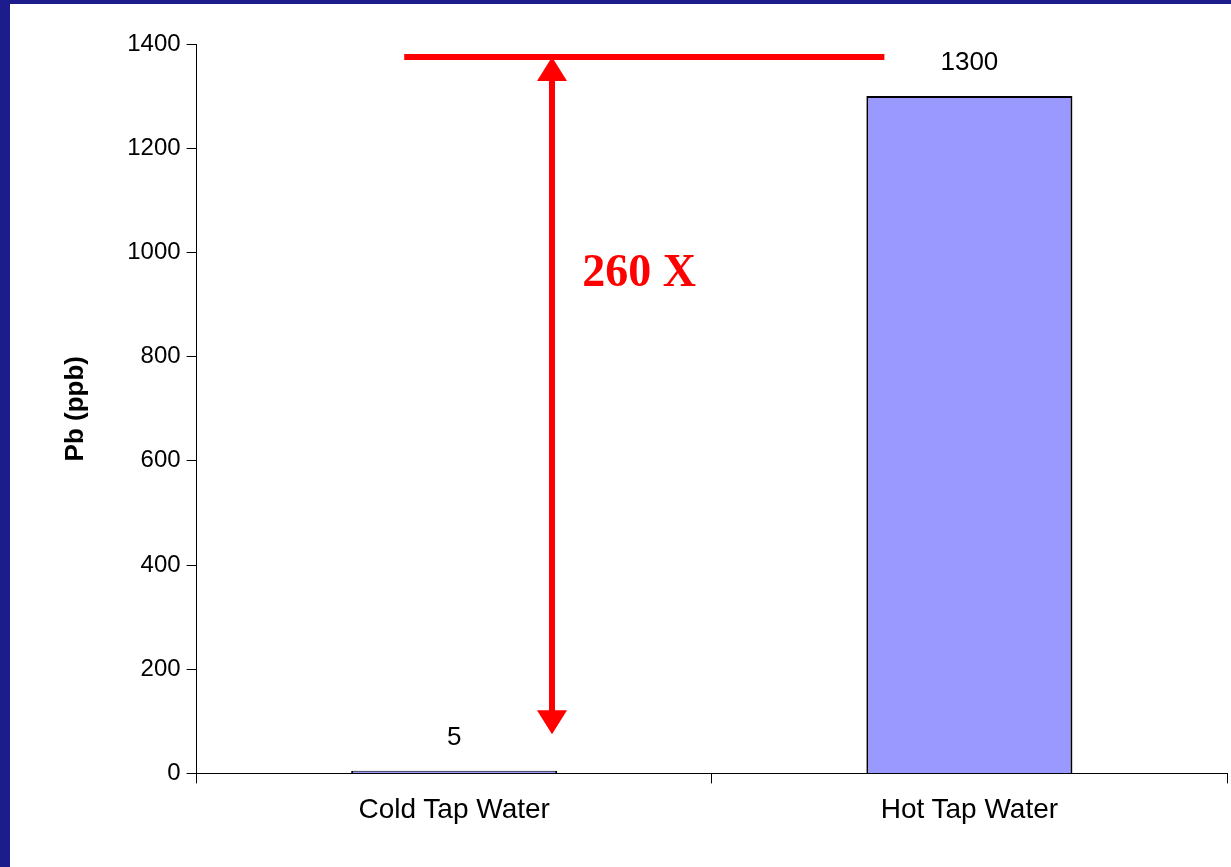  What do you see at coordinates (154, 42) in the screenshot?
I see `y-tick-label: 1400` at bounding box center [154, 42].